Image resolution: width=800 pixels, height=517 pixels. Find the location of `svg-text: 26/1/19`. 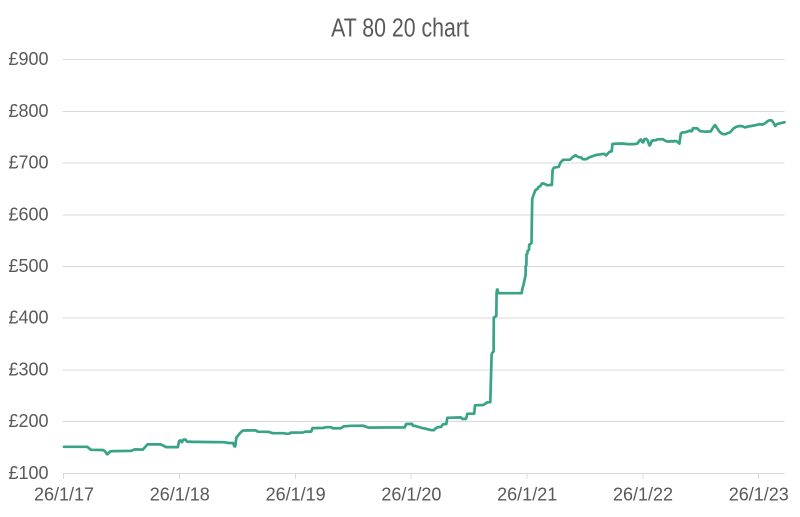

svg-text: 26/1/19 is located at coordinates (296, 495).